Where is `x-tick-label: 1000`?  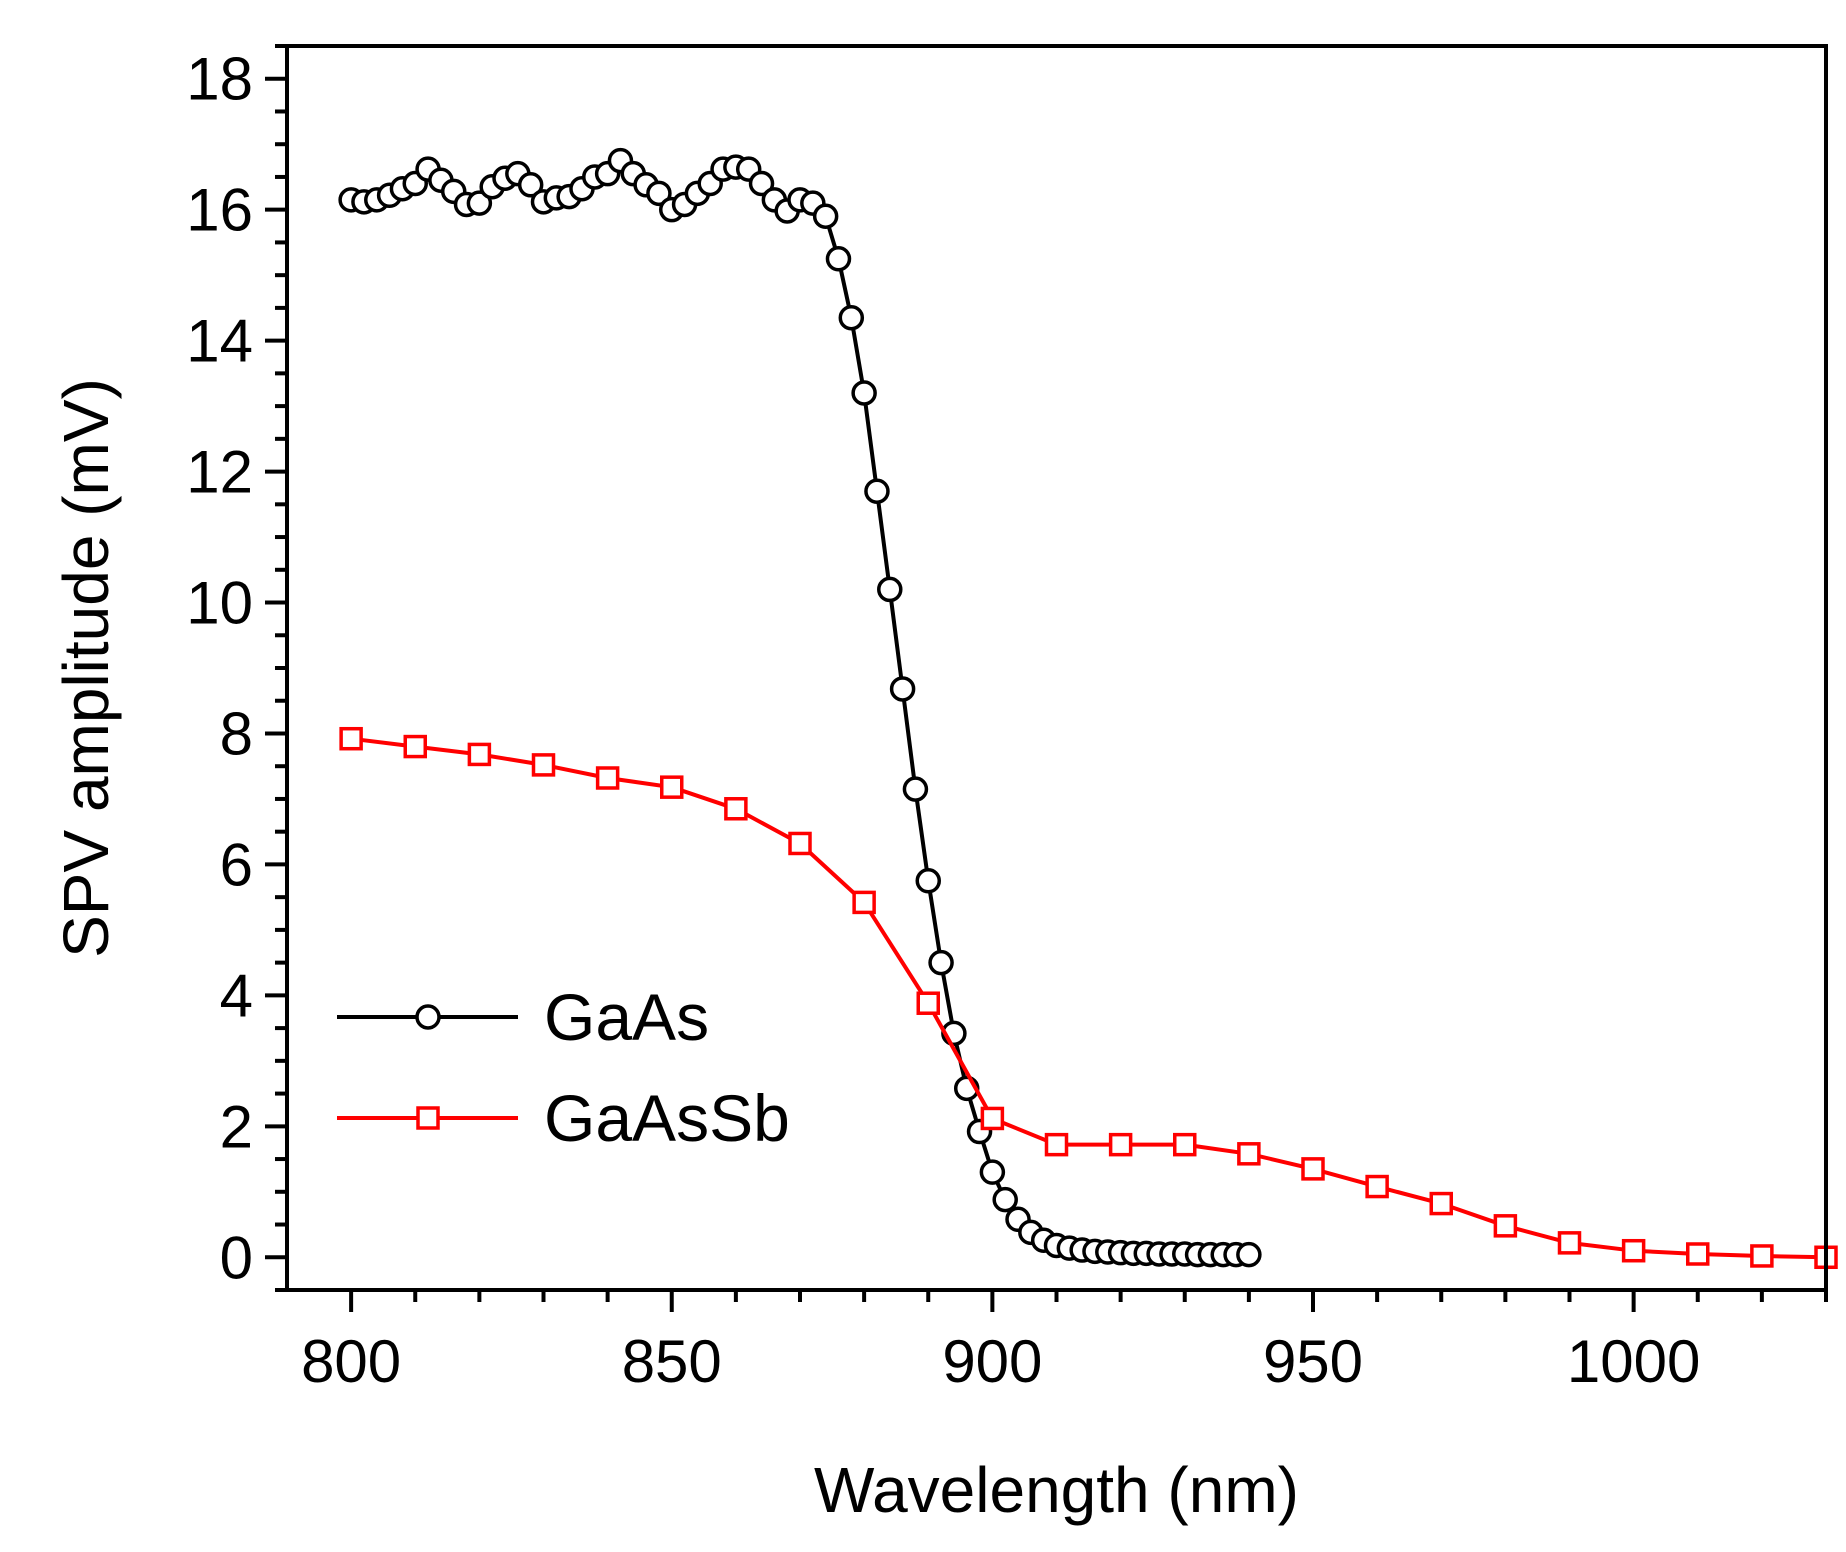
x-tick-label: 1000 is located at coordinates (1633, 1361).